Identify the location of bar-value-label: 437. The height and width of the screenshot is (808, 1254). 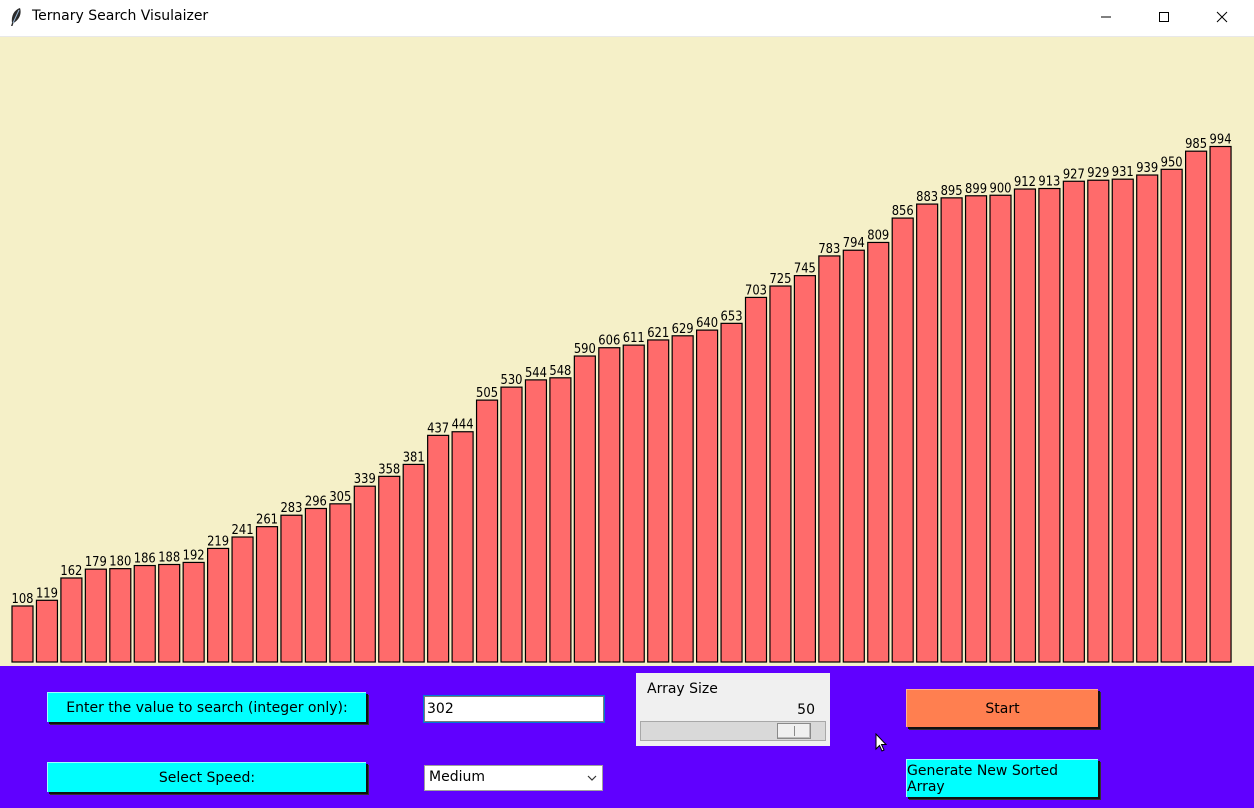
(438, 428).